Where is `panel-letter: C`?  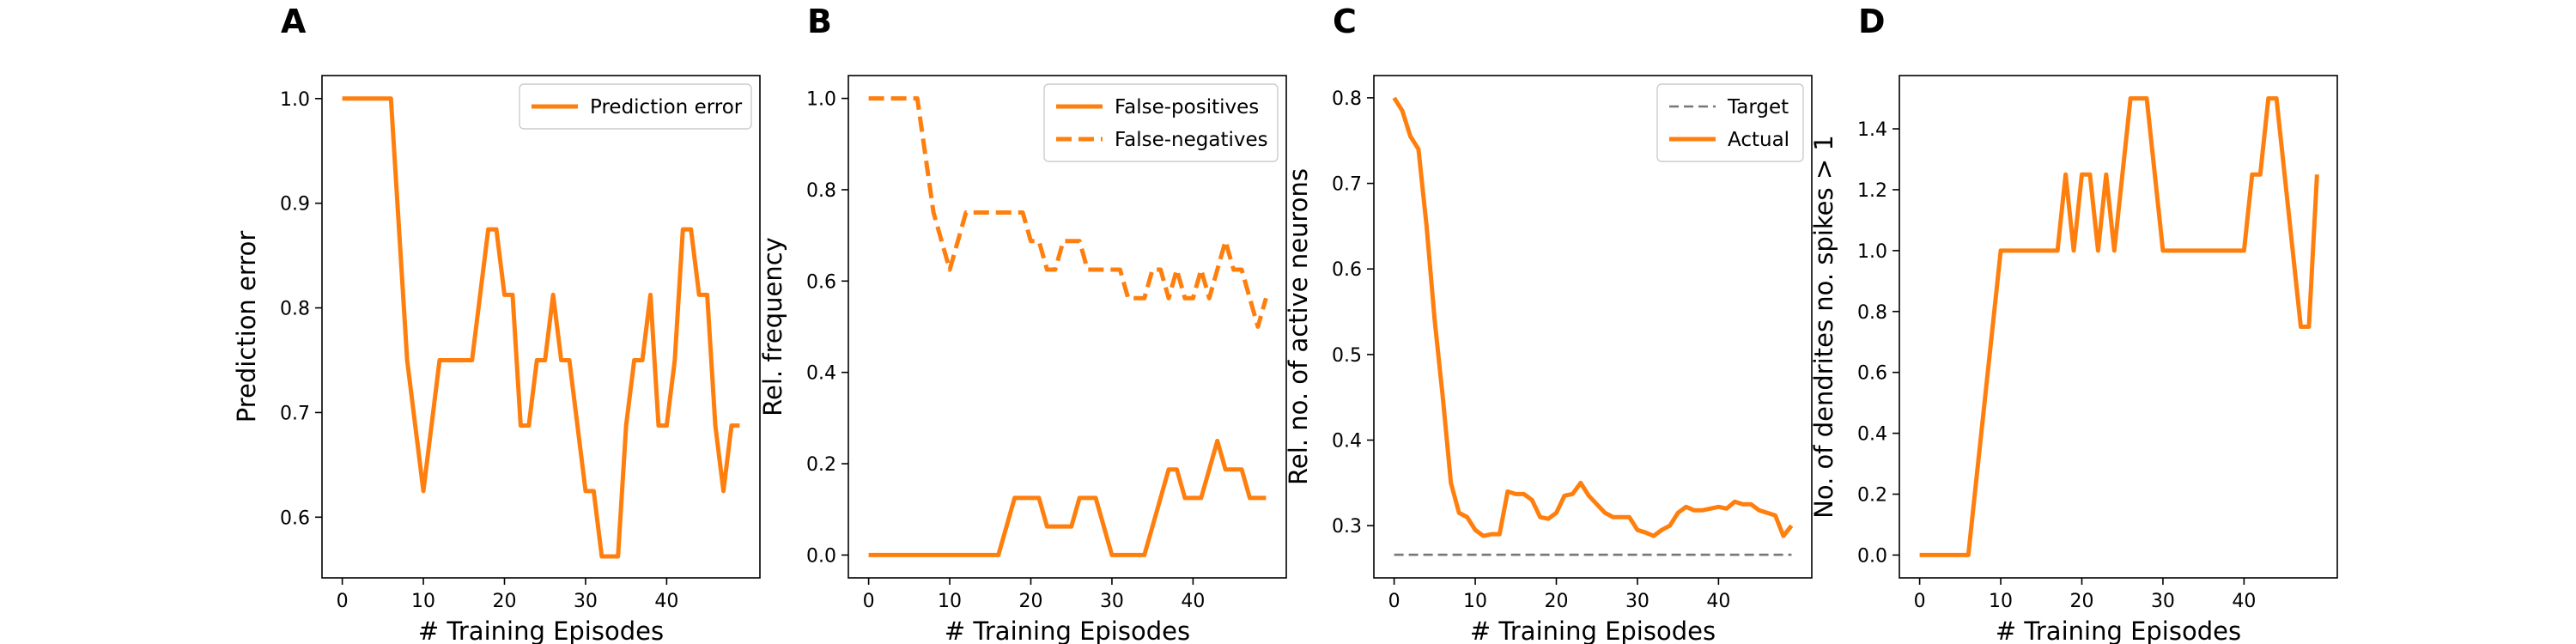
panel-letter: C is located at coordinates (1345, 21).